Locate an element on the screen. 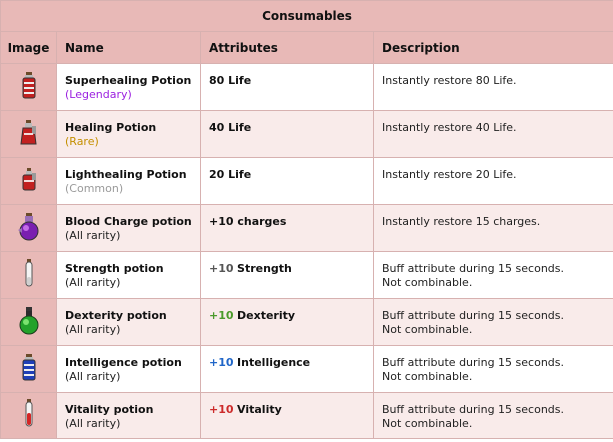  item-name: Superhealing Potion is located at coordinates (128, 80).